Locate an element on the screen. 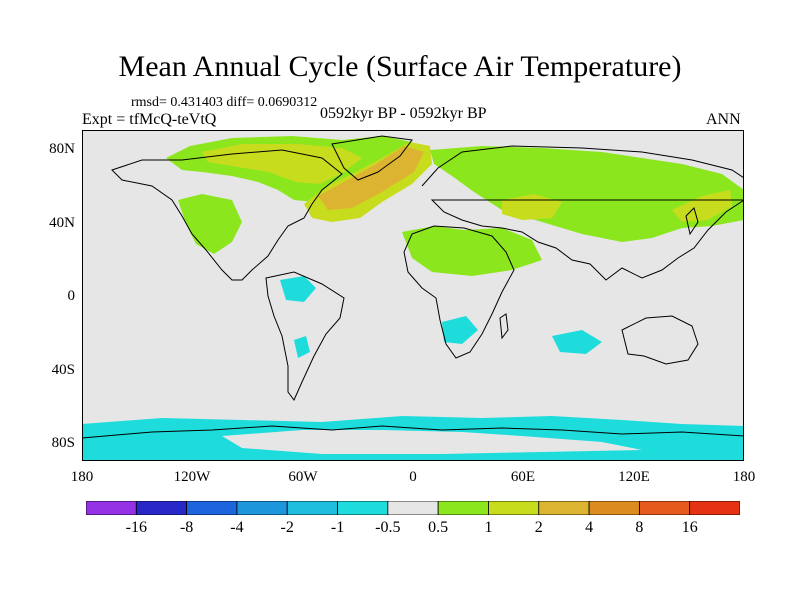 This screenshot has width=800, height=600. period-label: 0592kyr BP - 0592kyr BP is located at coordinates (403, 113).